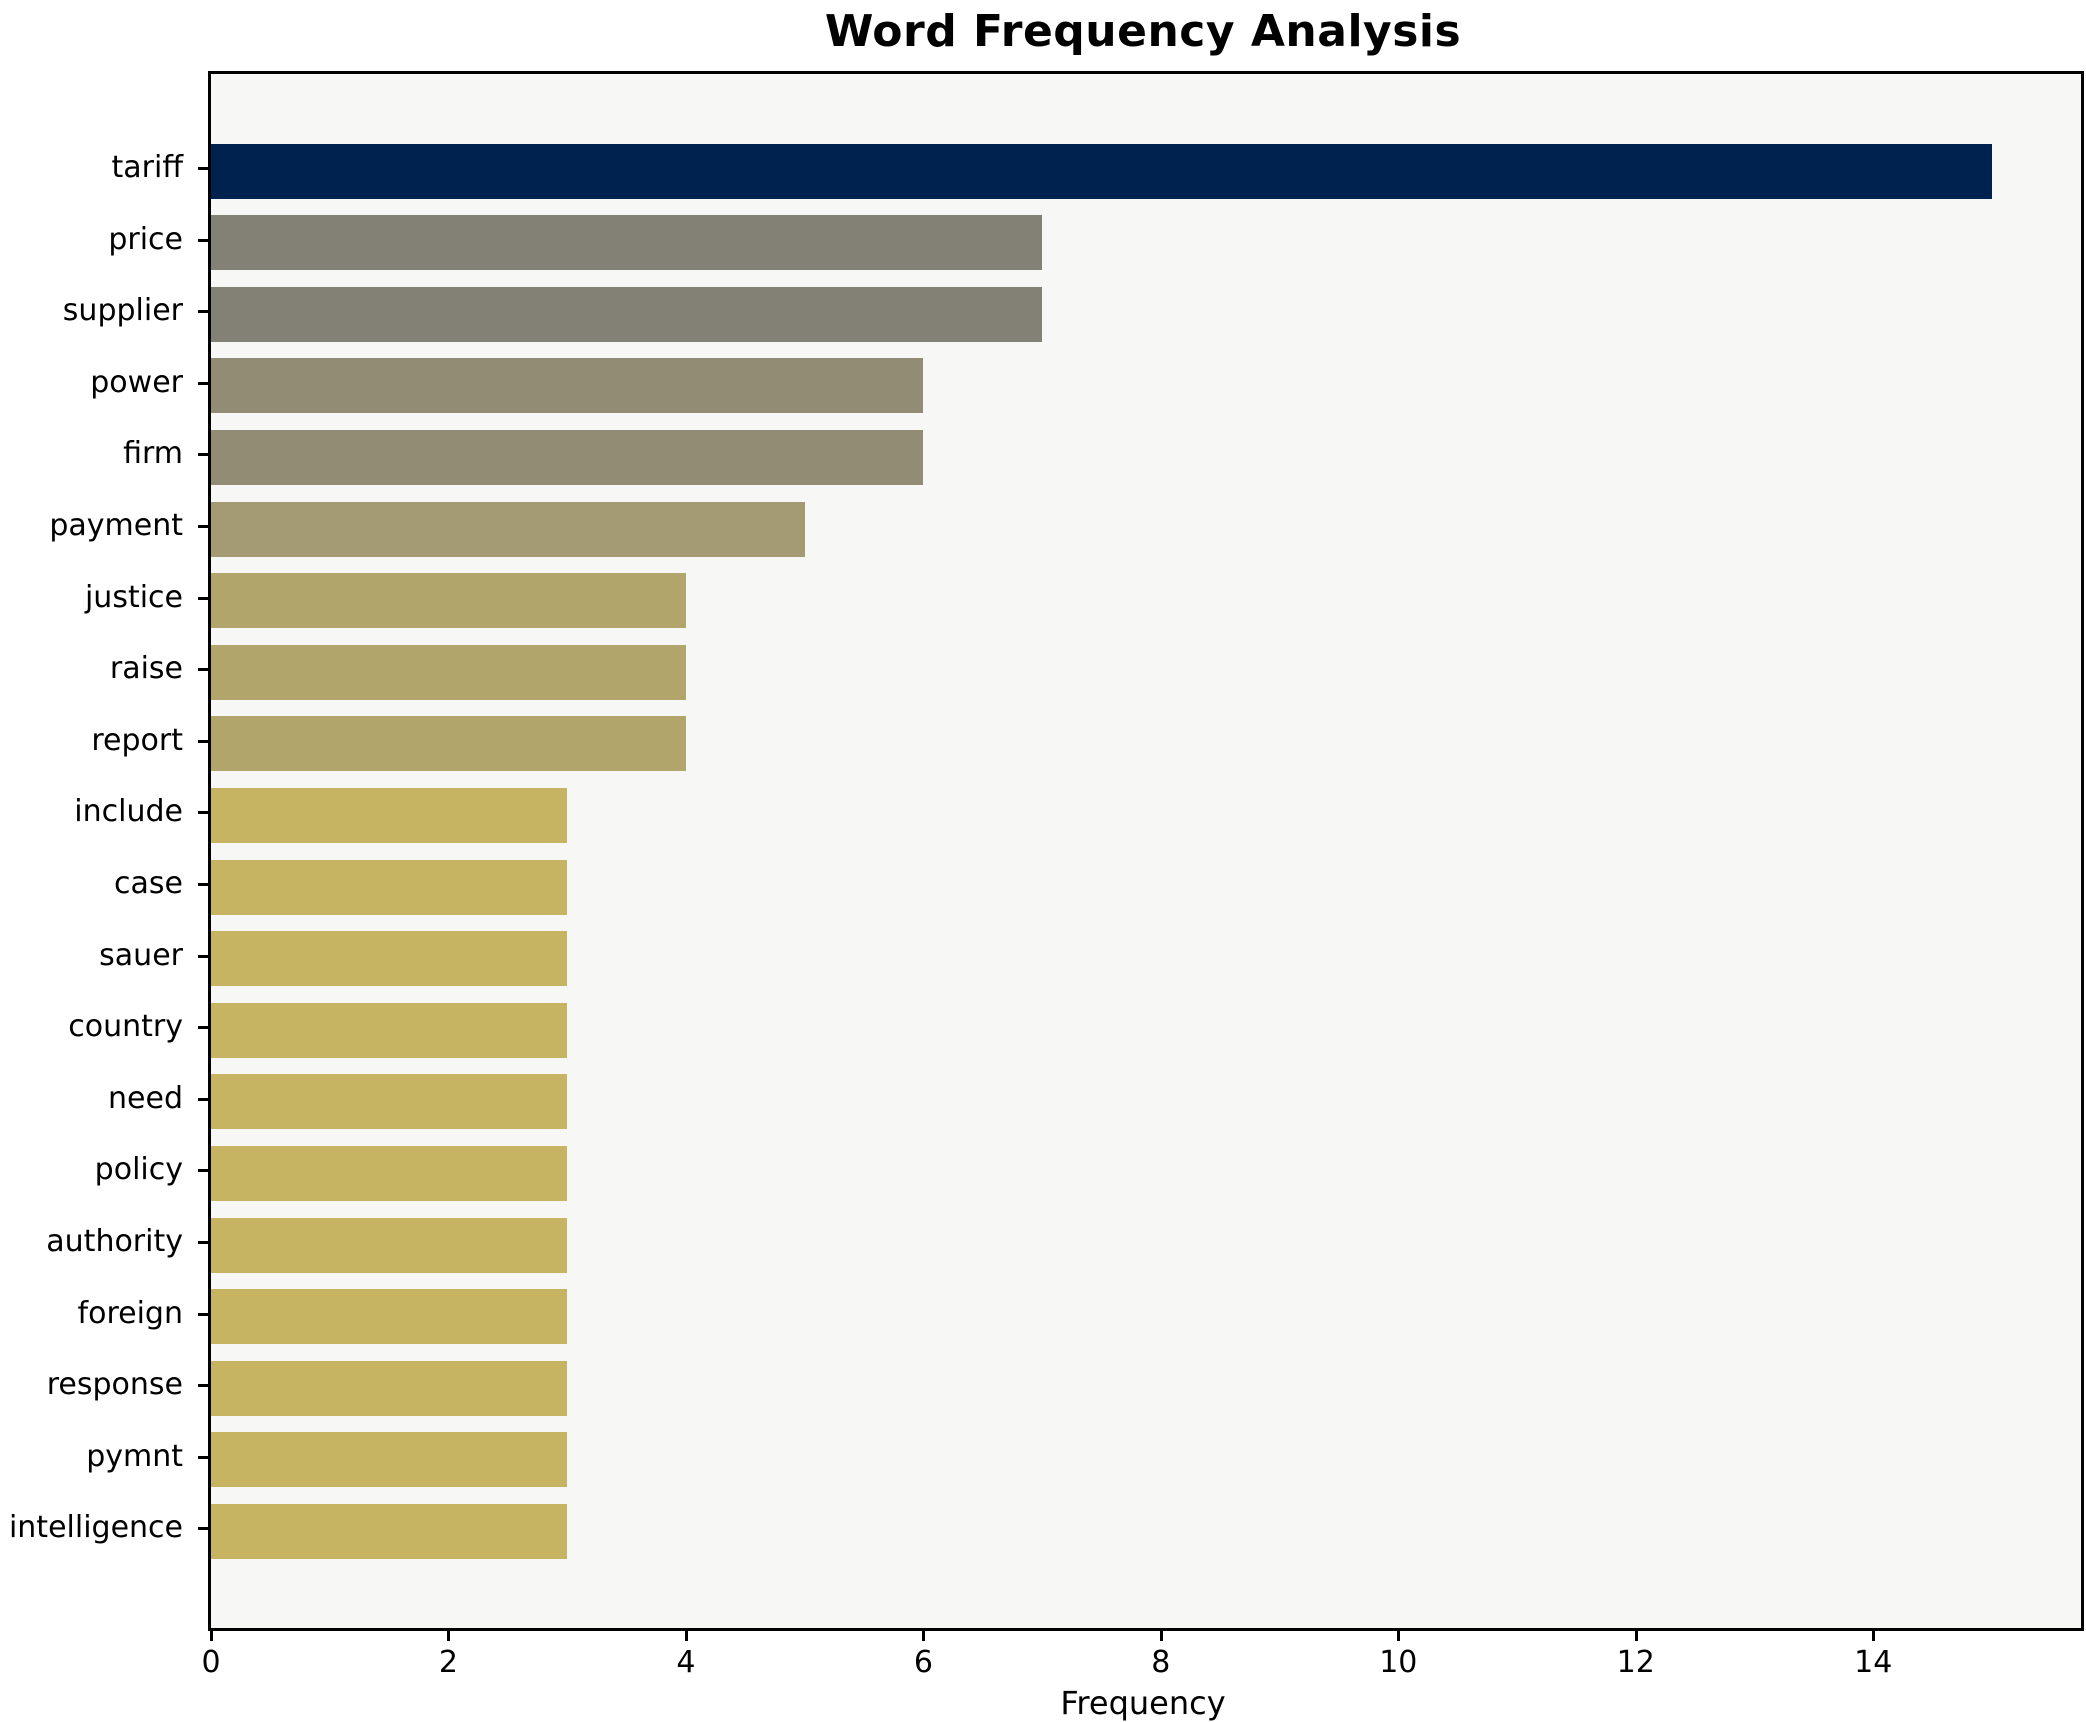 The image size is (2086, 1722). I want to click on y-tick-label-response: response, so click(114, 1385).